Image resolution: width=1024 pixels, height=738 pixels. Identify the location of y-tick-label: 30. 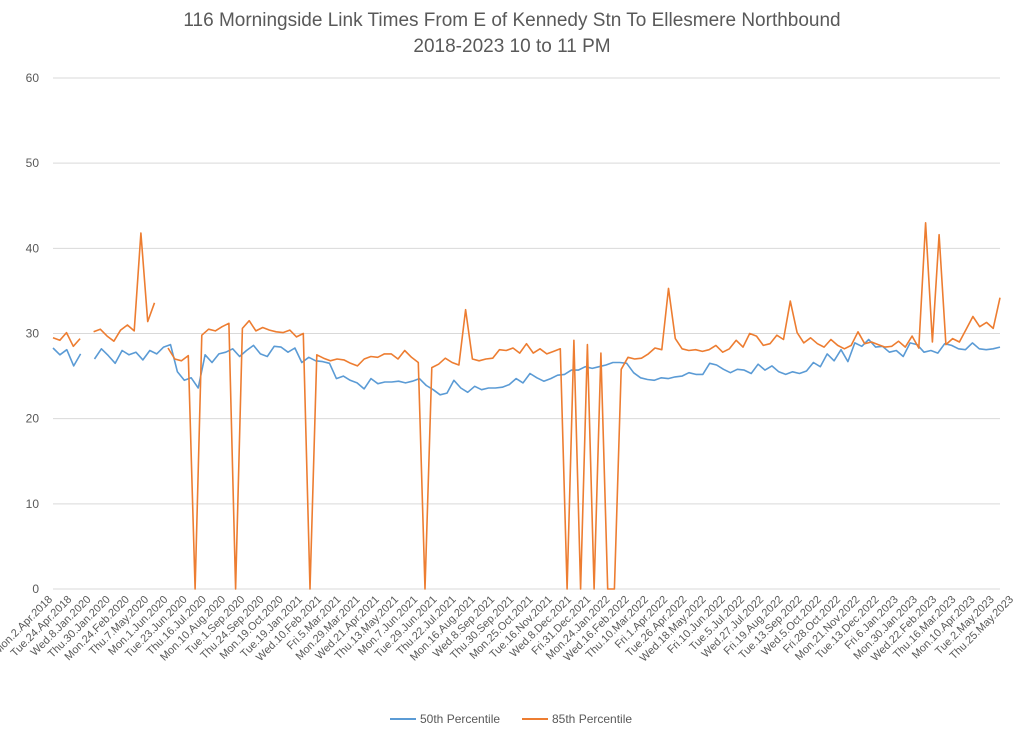
(33, 334).